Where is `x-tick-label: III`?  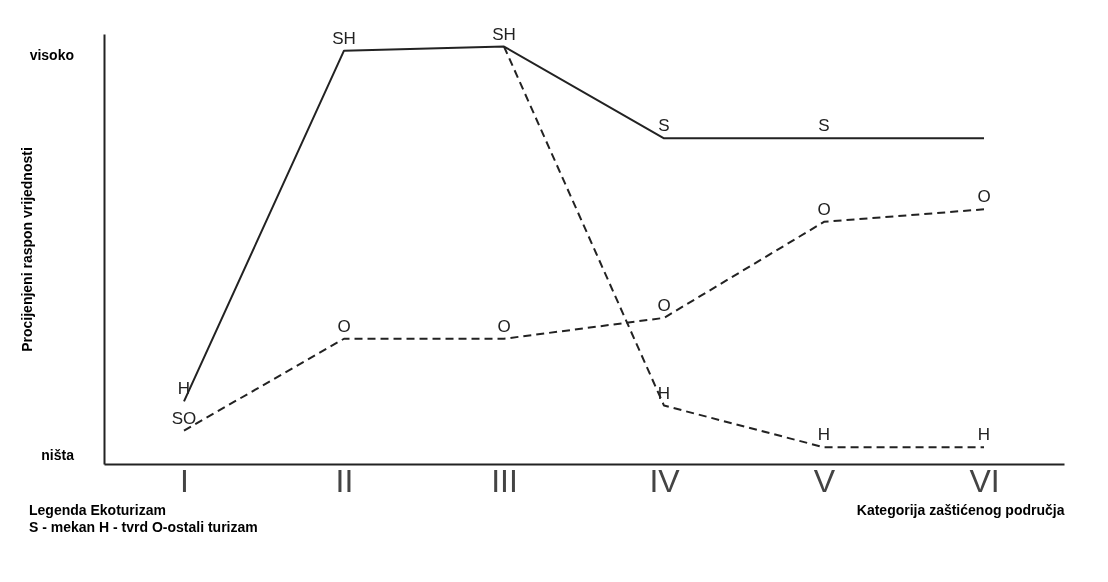 x-tick-label: III is located at coordinates (504, 480).